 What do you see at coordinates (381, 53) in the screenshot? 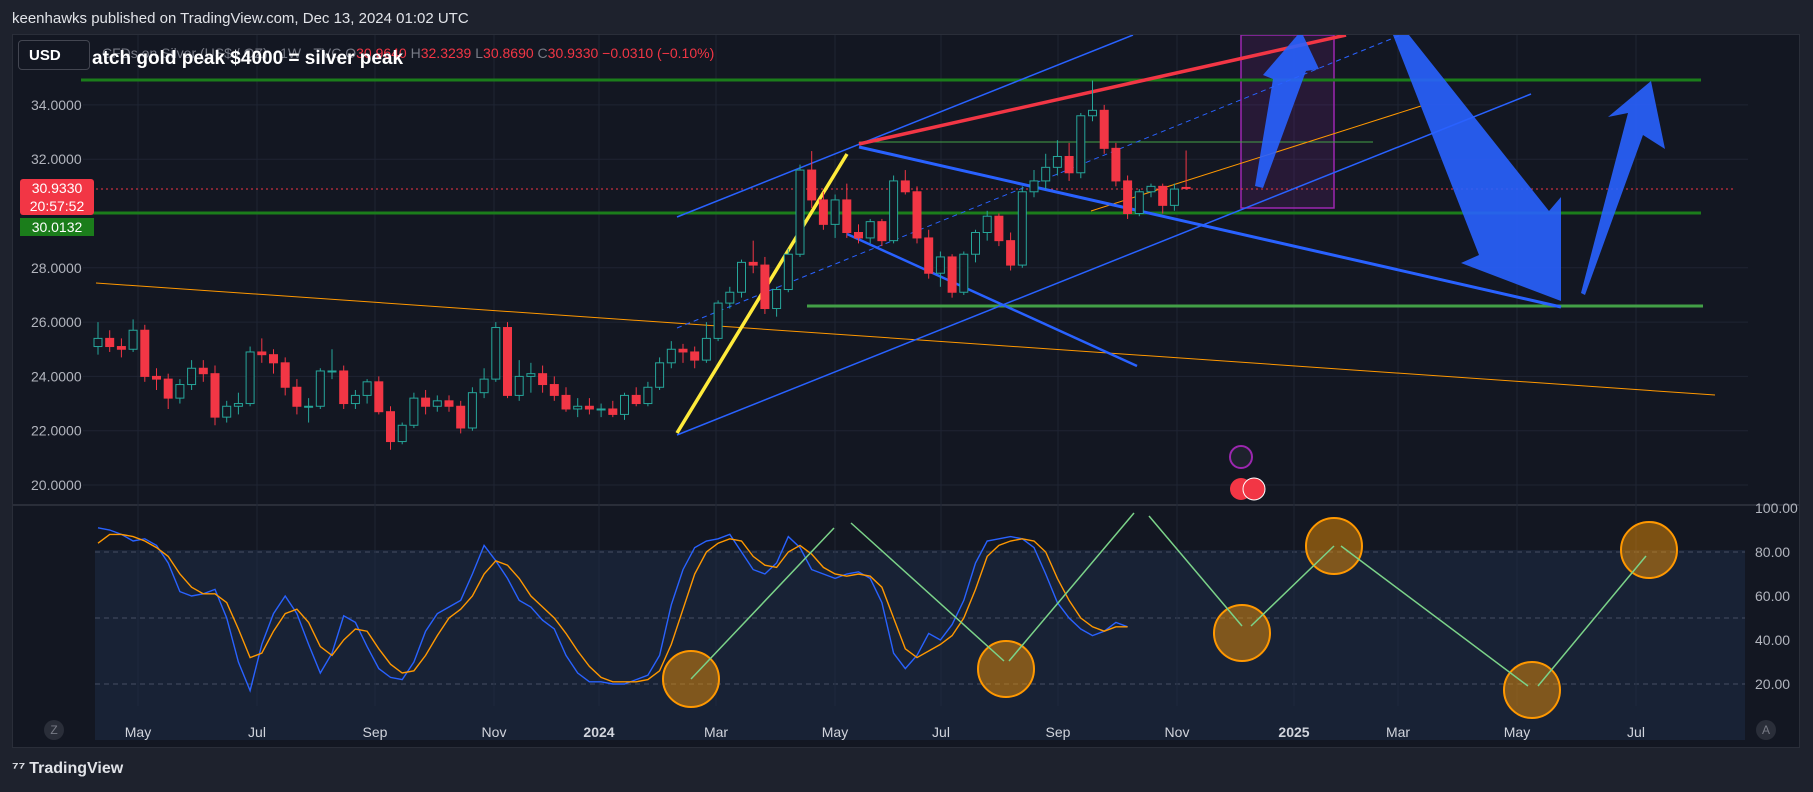
I see `open-value: 30.9640` at bounding box center [381, 53].